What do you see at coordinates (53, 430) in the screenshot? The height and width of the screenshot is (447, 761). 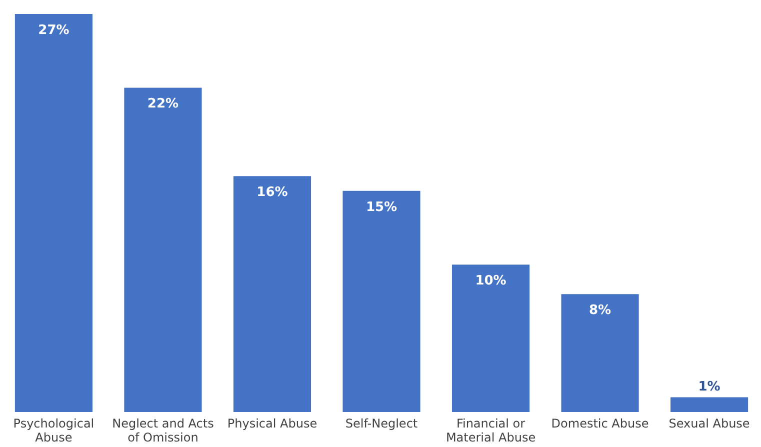 I see `x-tick-label: Psychological Abuse` at bounding box center [53, 430].